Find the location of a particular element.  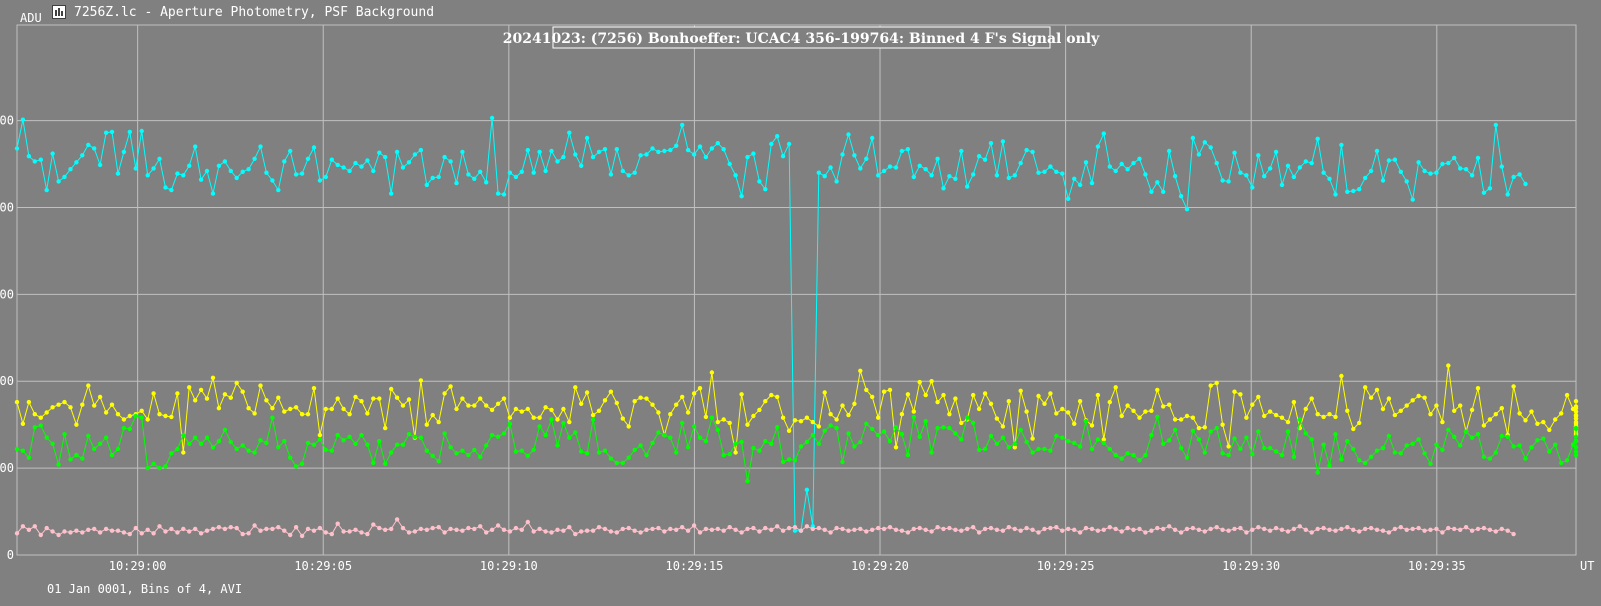

light-curve-app-icon is located at coordinates (59, 12).